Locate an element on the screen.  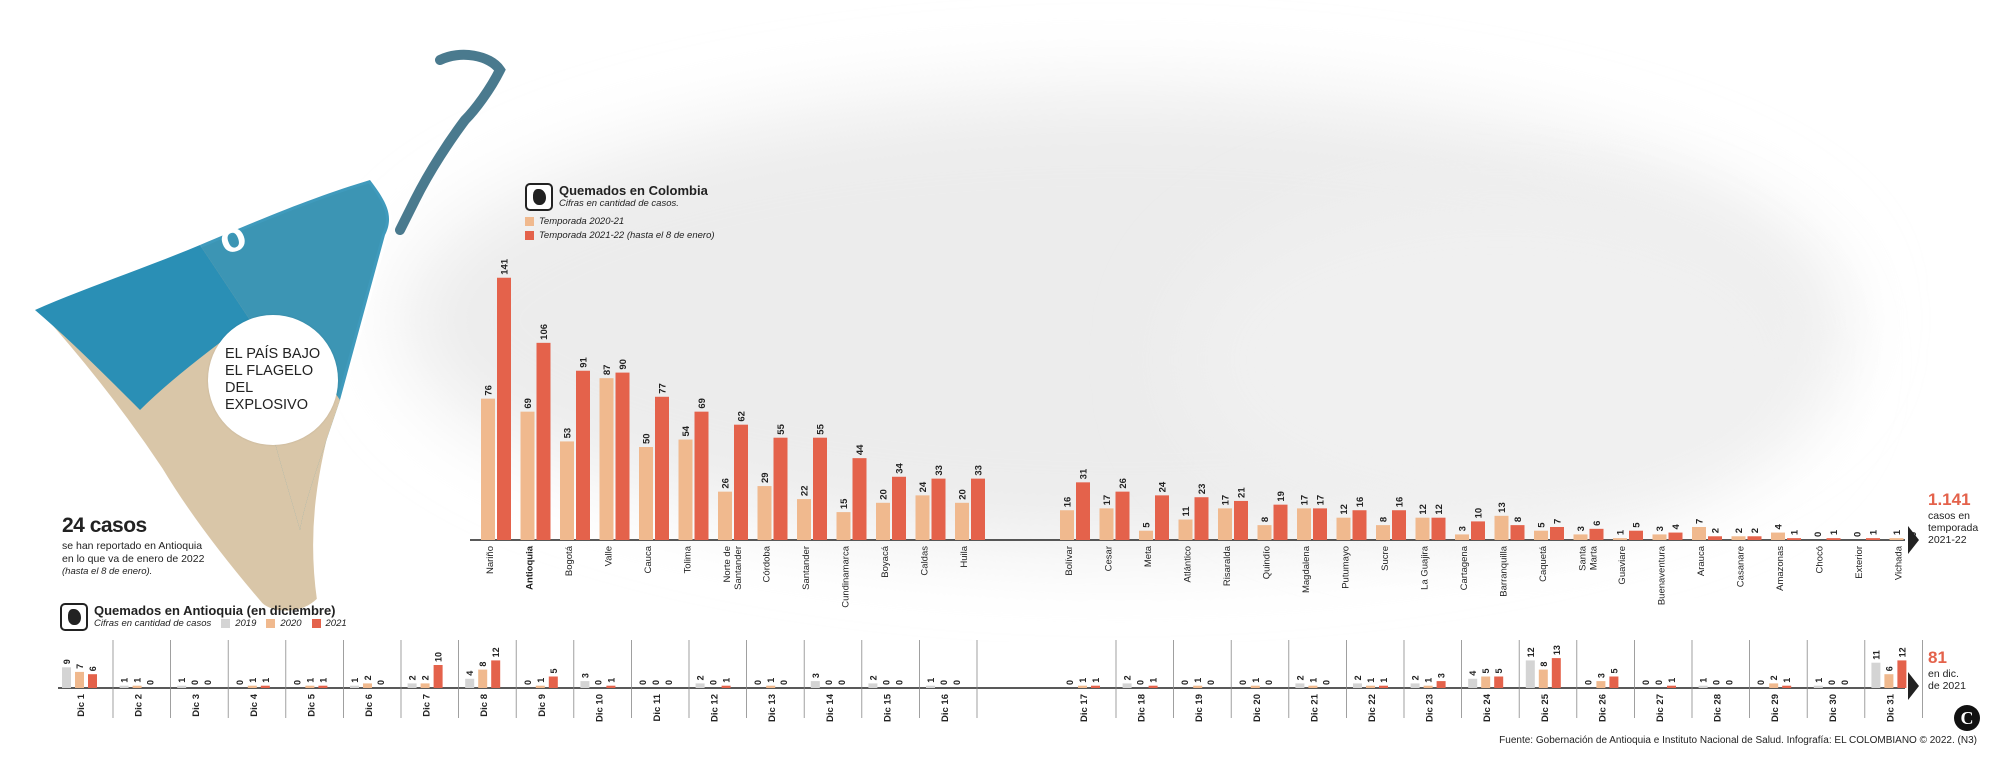
antioquia-data-label: 12 is located at coordinates (1902, 652).